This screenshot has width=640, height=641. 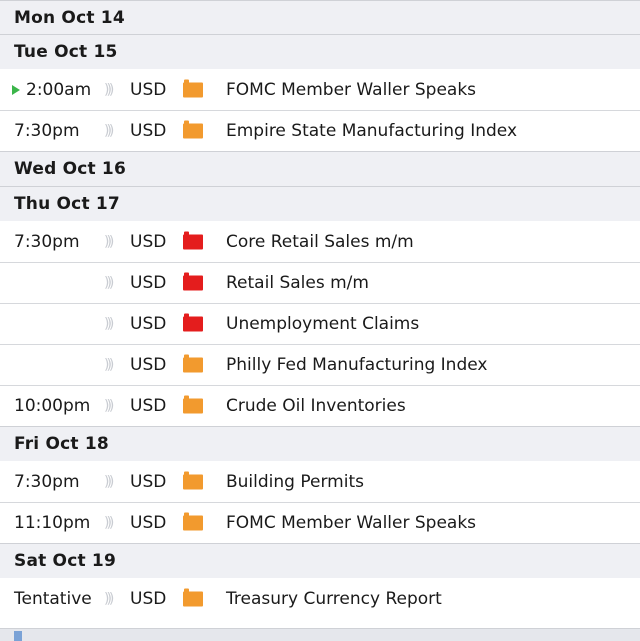 I want to click on event-row: ))) USD Retail Sales m/m, so click(x=320, y=282).